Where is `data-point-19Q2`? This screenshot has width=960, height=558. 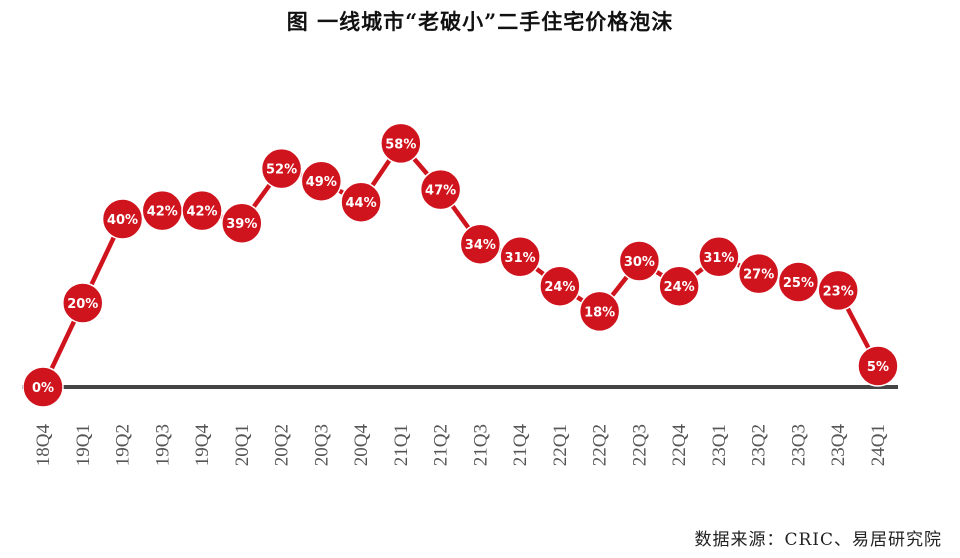
data-point-19Q2 is located at coordinates (122, 219).